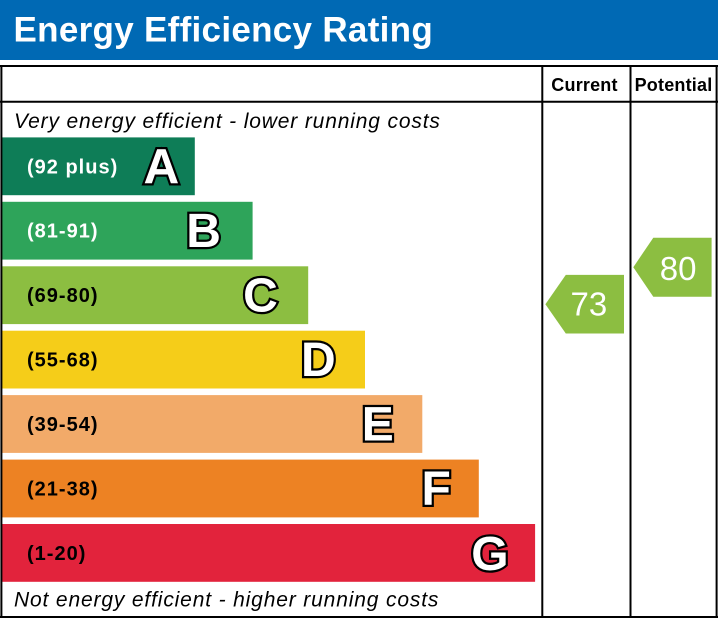 The image size is (718, 619). What do you see at coordinates (72, 167) in the screenshot?
I see `svg-text: (92 plus)` at bounding box center [72, 167].